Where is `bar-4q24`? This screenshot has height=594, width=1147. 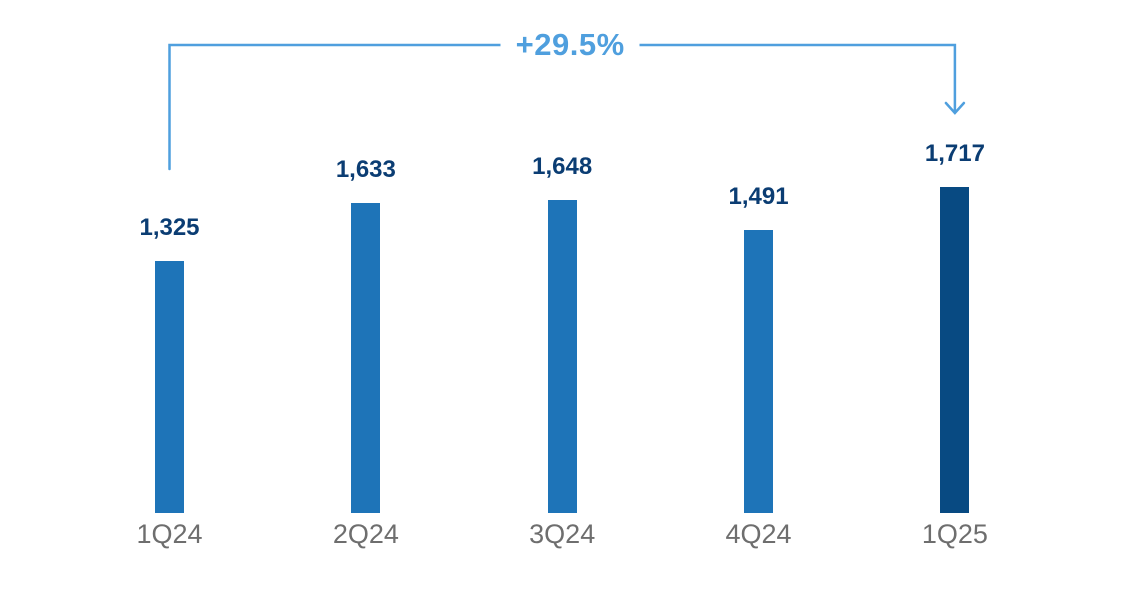
bar-4q24 is located at coordinates (759, 371).